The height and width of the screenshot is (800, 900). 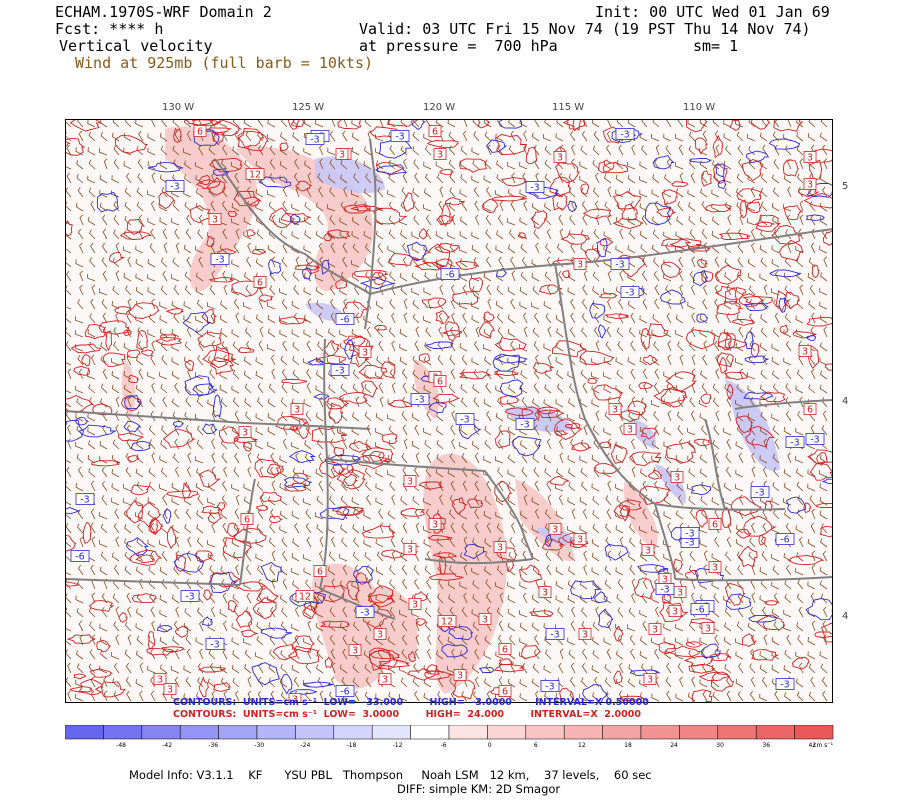 What do you see at coordinates (174, 187) in the screenshot?
I see `negative-contour-label: -3` at bounding box center [174, 187].